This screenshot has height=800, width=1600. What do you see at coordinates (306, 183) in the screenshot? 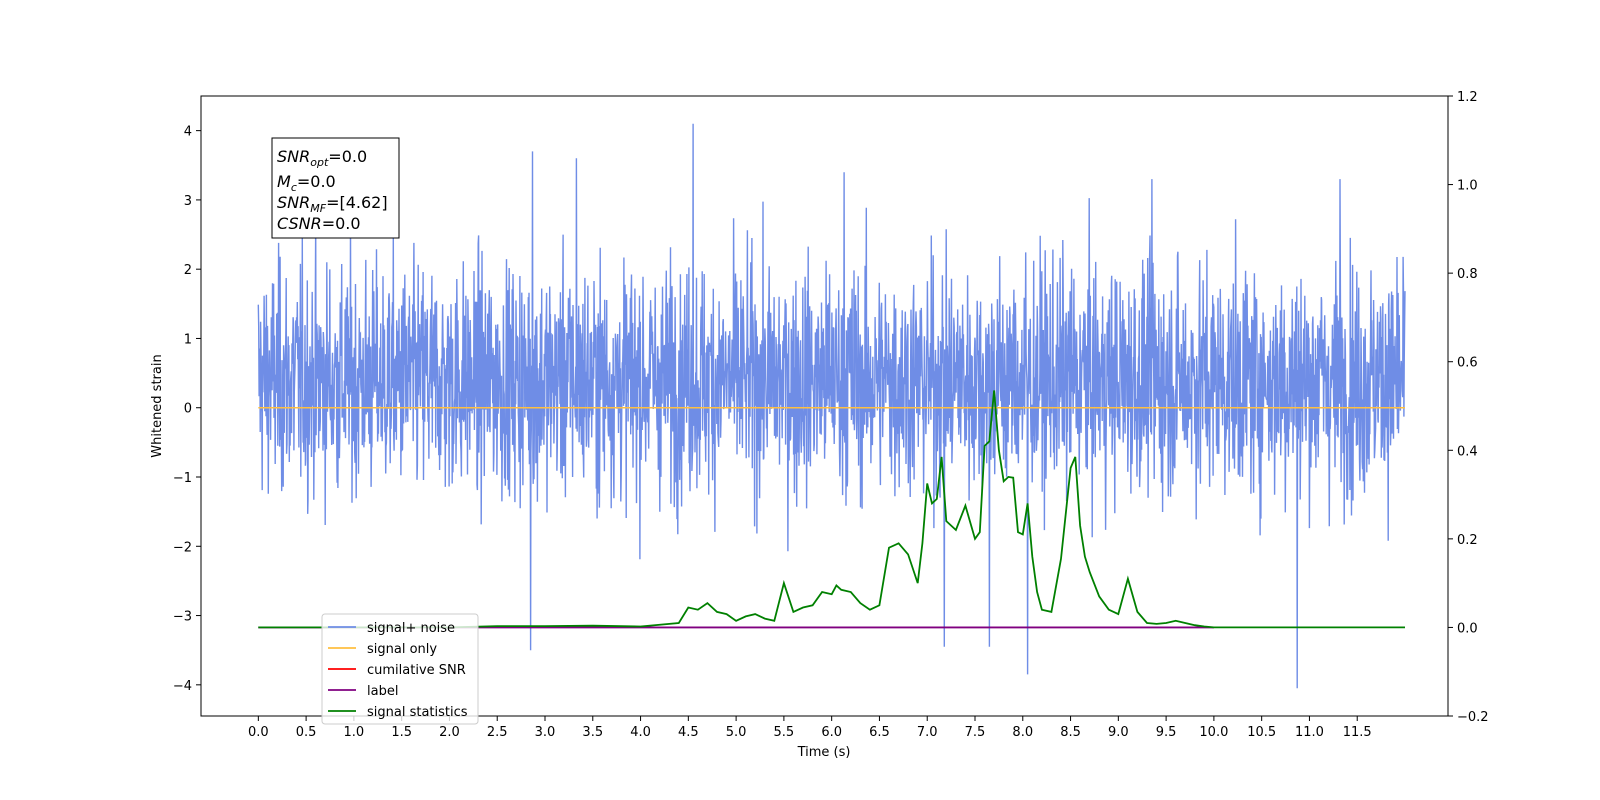
I see `mc-text: Mc=0.0` at bounding box center [306, 183].